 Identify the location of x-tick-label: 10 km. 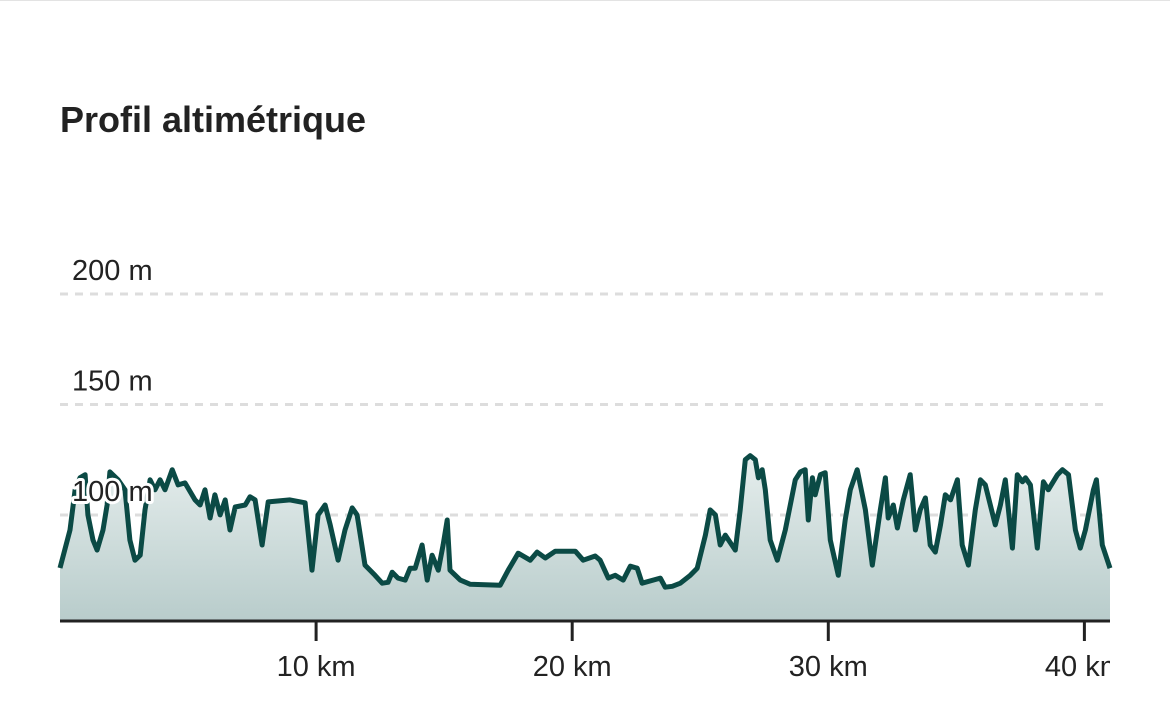
(316, 667).